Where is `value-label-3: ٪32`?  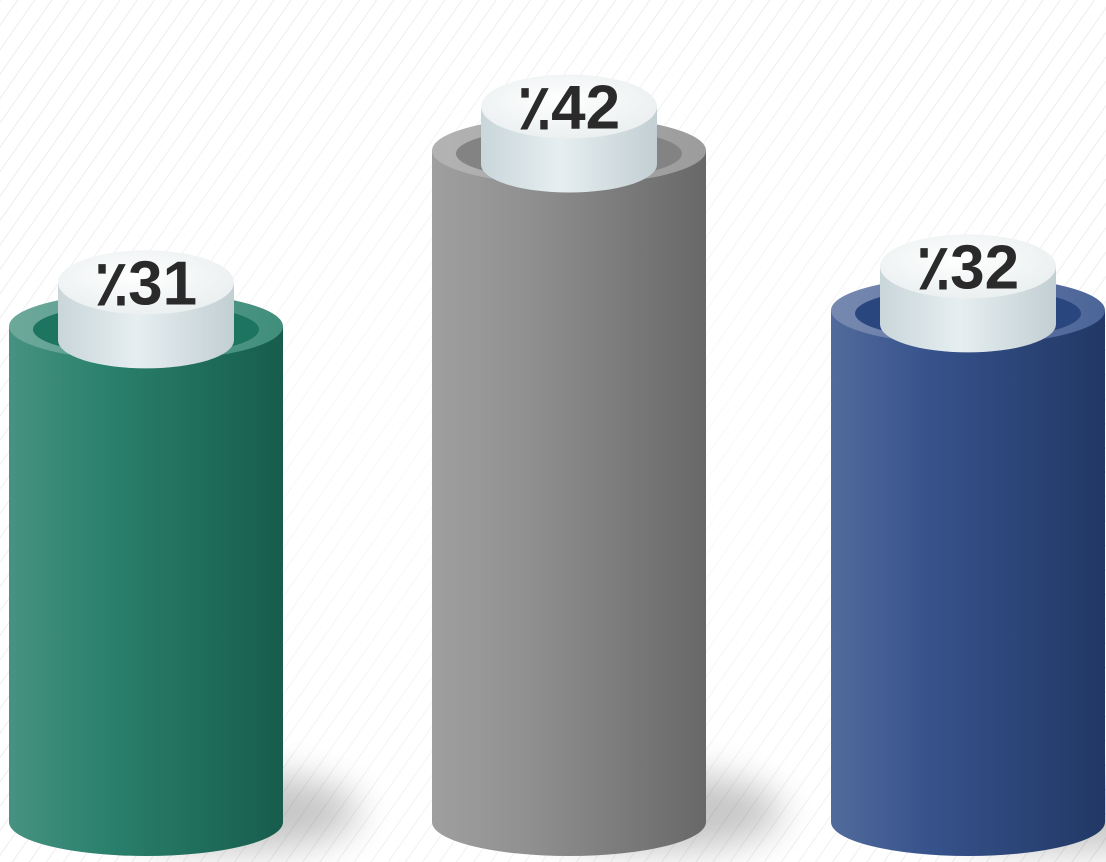 value-label-3: ٪32 is located at coordinates (968, 267).